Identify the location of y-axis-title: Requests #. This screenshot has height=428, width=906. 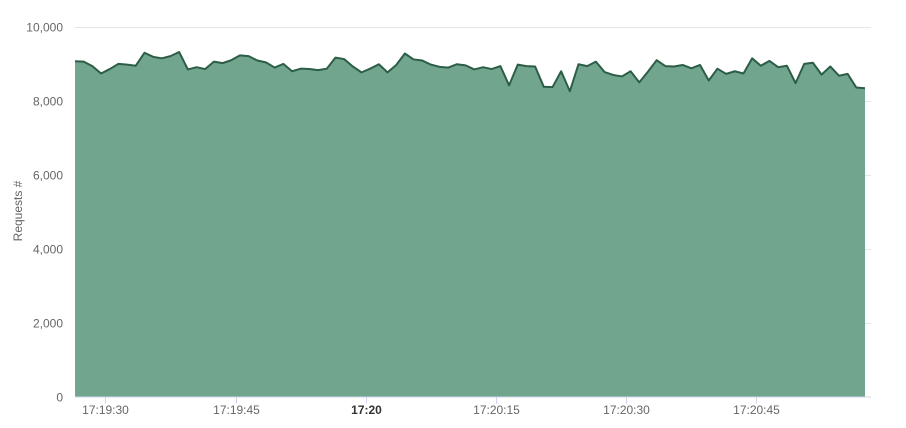
(18, 210).